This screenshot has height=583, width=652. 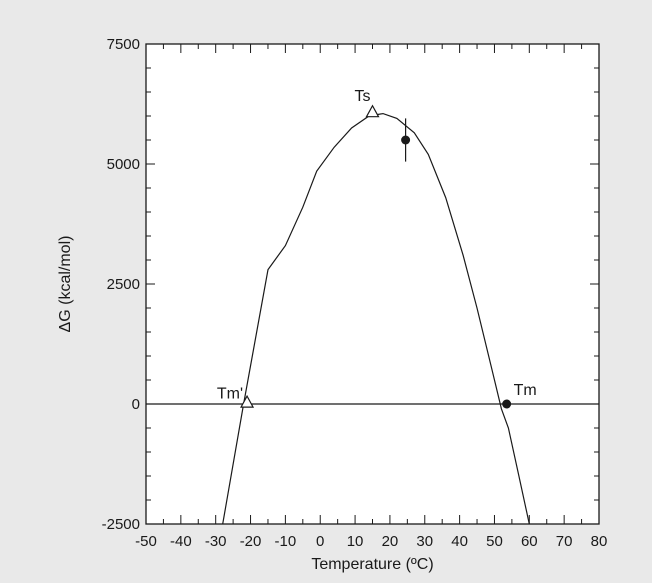 What do you see at coordinates (121, 524) in the screenshot?
I see `y-tick-label: -2500` at bounding box center [121, 524].